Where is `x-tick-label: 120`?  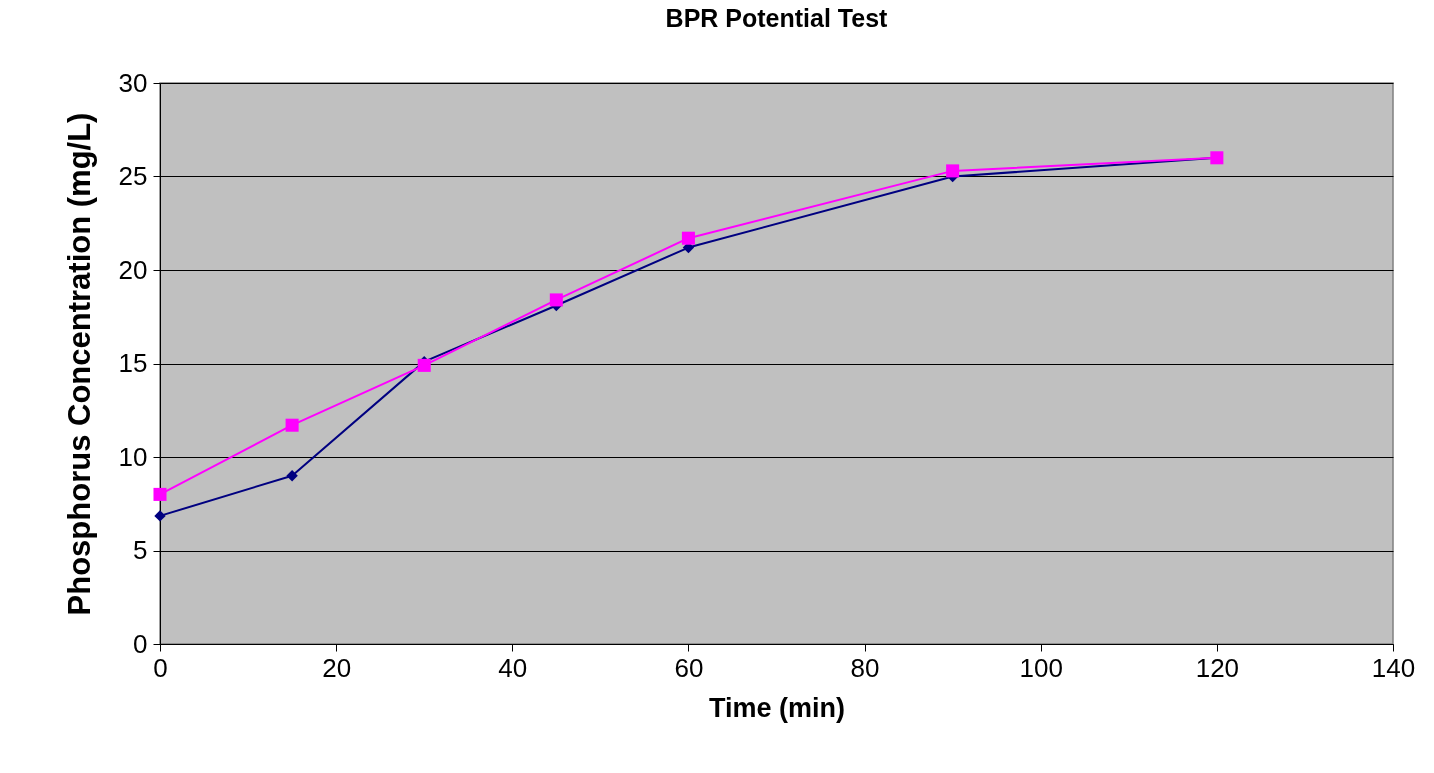 x-tick-label: 120 is located at coordinates (1217, 667).